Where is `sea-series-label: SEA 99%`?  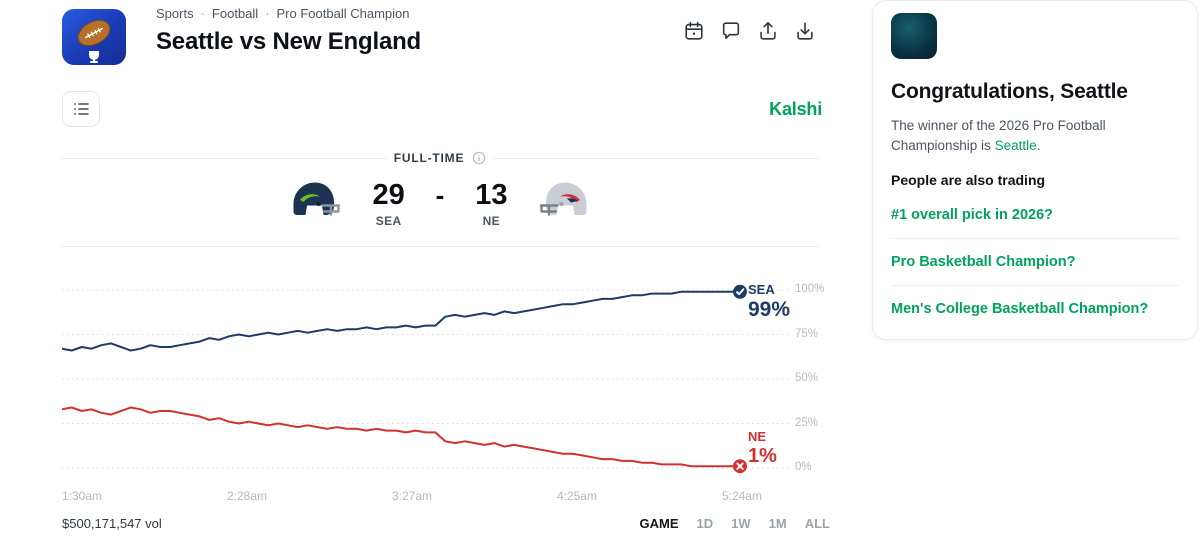 sea-series-label: SEA 99% is located at coordinates (769, 301).